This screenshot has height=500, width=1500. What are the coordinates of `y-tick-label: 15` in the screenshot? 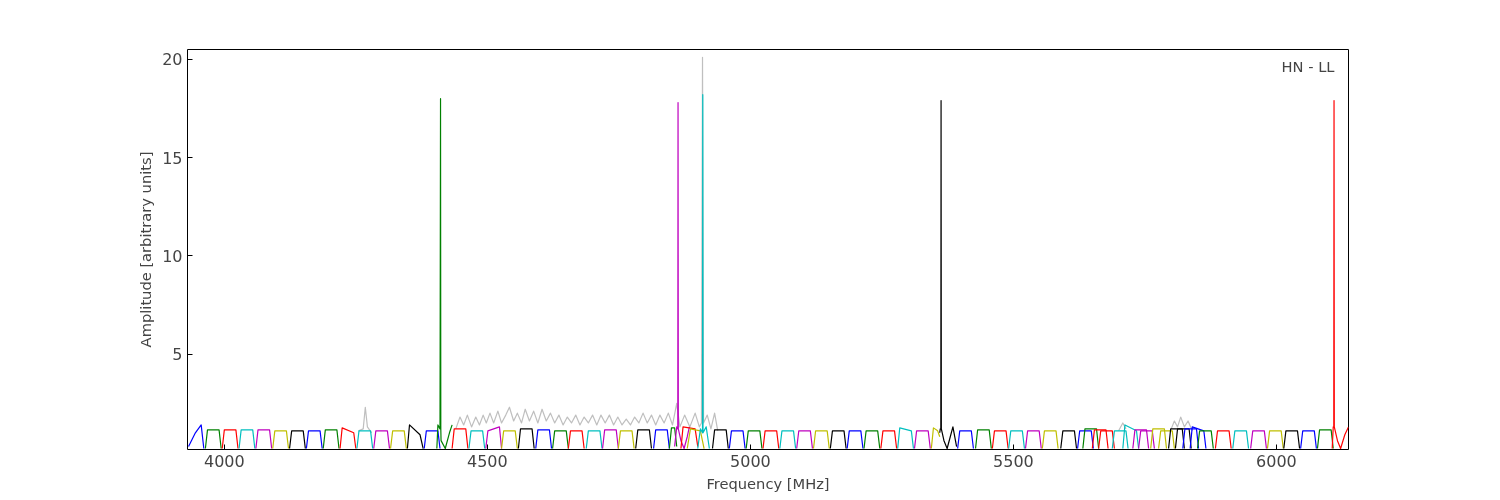 It's located at (172, 158).